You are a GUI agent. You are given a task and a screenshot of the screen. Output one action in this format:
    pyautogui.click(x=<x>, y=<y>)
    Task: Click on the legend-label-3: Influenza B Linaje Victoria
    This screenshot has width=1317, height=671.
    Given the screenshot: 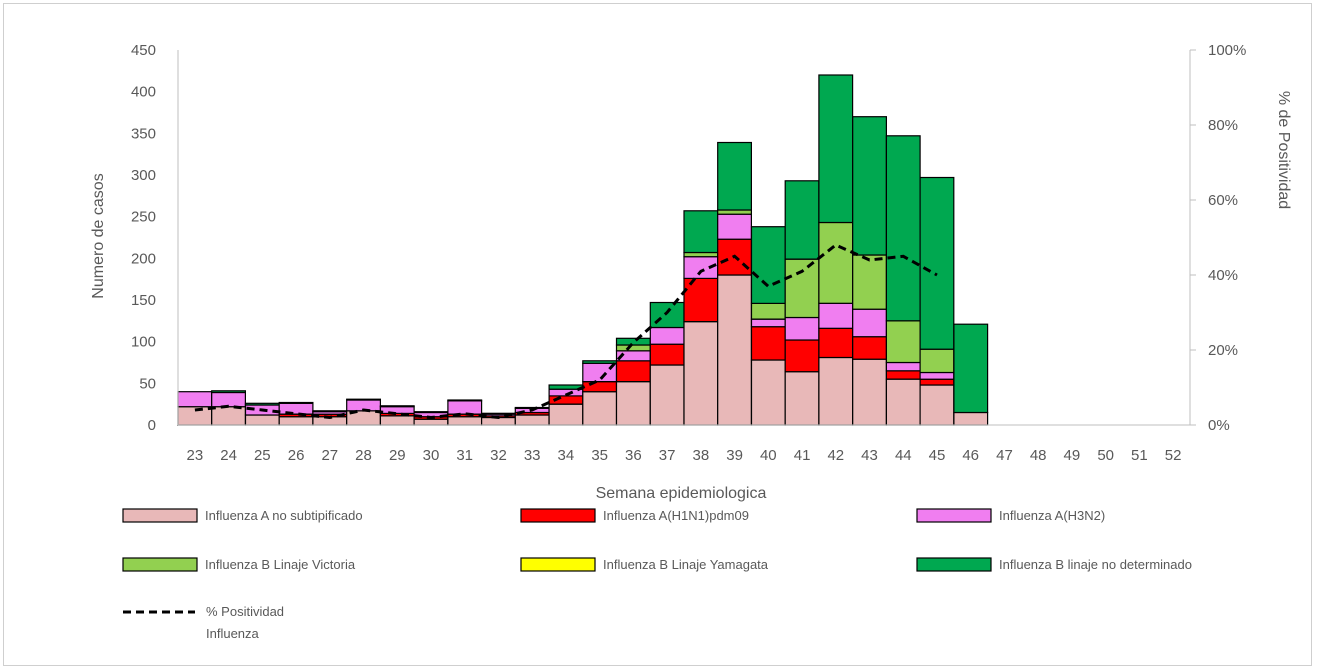 What is the action you would take?
    pyautogui.click(x=280, y=564)
    